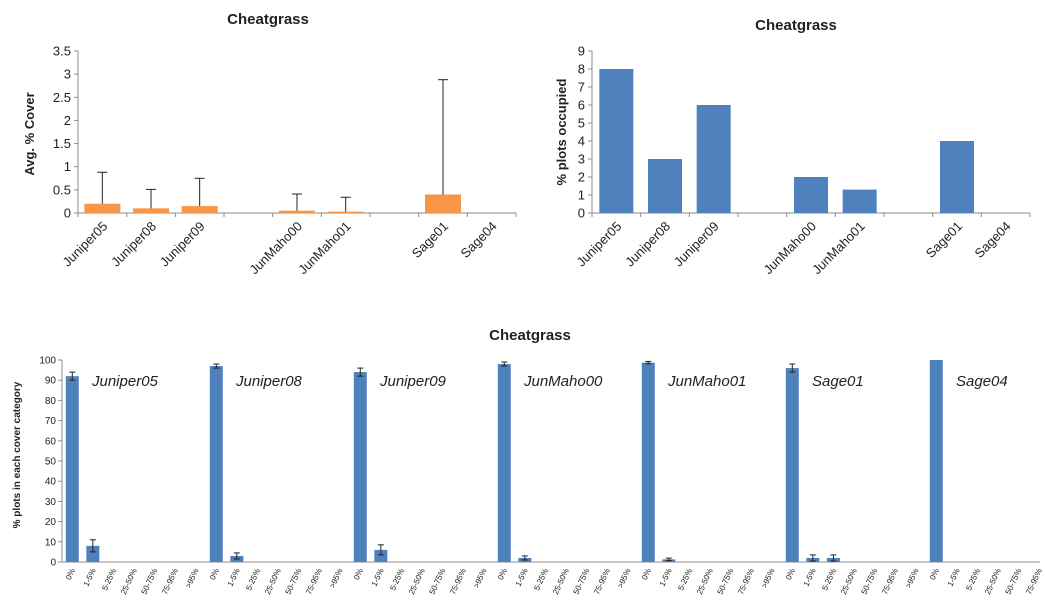  What do you see at coordinates (581, 87) in the screenshot?
I see `y-tick-label: 7` at bounding box center [581, 87].